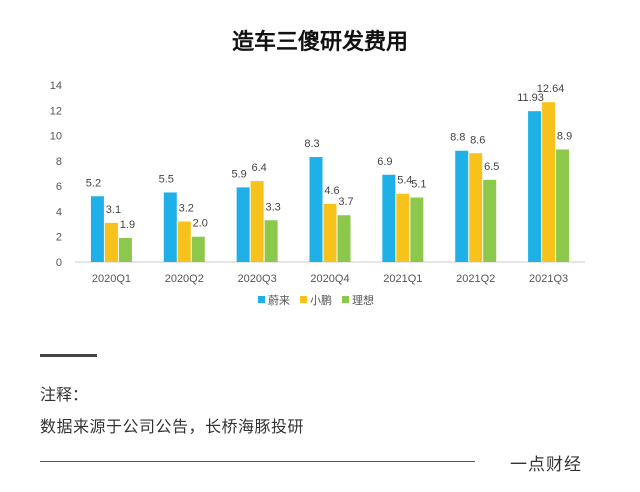  Describe the element at coordinates (257, 279) in the screenshot. I see `x-tick-label: 2020Q3` at that location.